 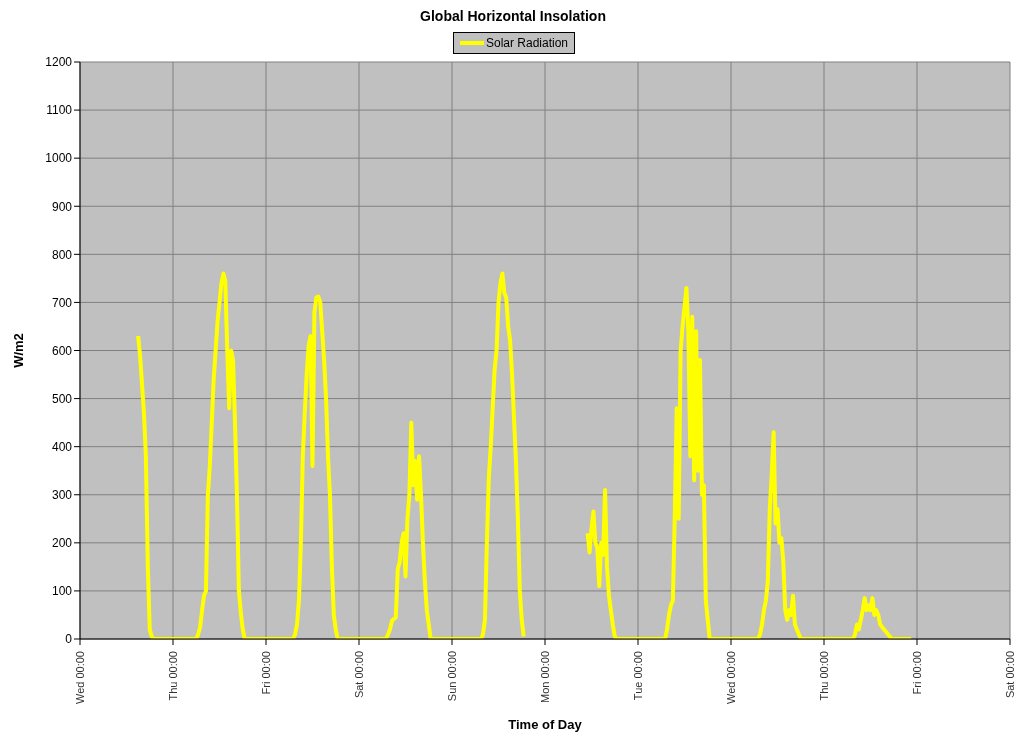 I want to click on y-tick-label: 400, so click(x=62, y=446).